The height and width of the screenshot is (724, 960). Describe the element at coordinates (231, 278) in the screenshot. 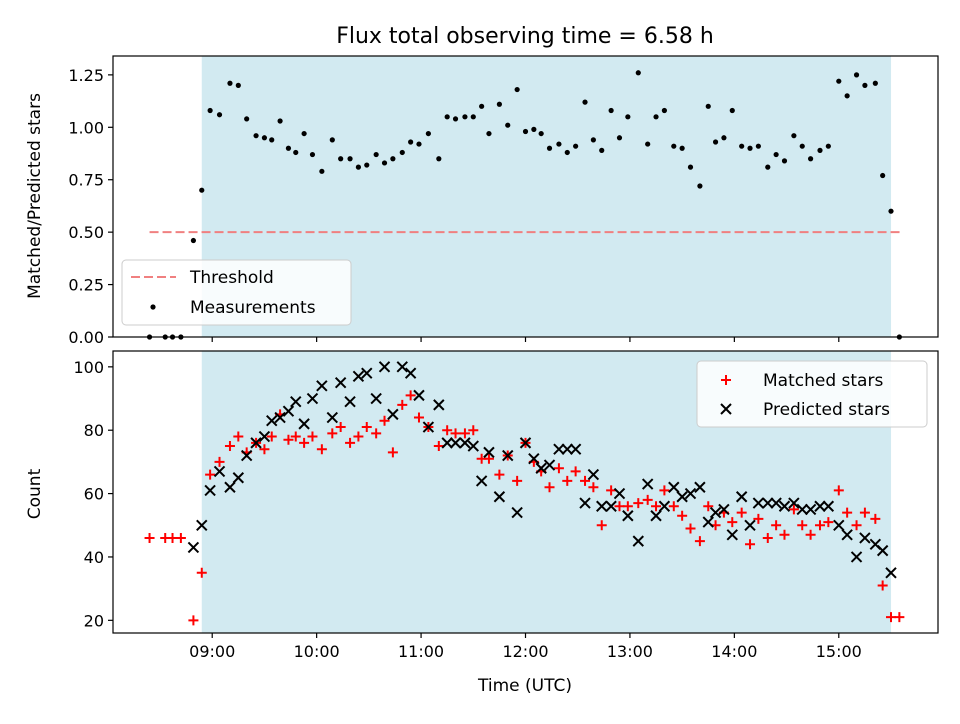

I see `legend-threshold-label: Threshold` at that location.